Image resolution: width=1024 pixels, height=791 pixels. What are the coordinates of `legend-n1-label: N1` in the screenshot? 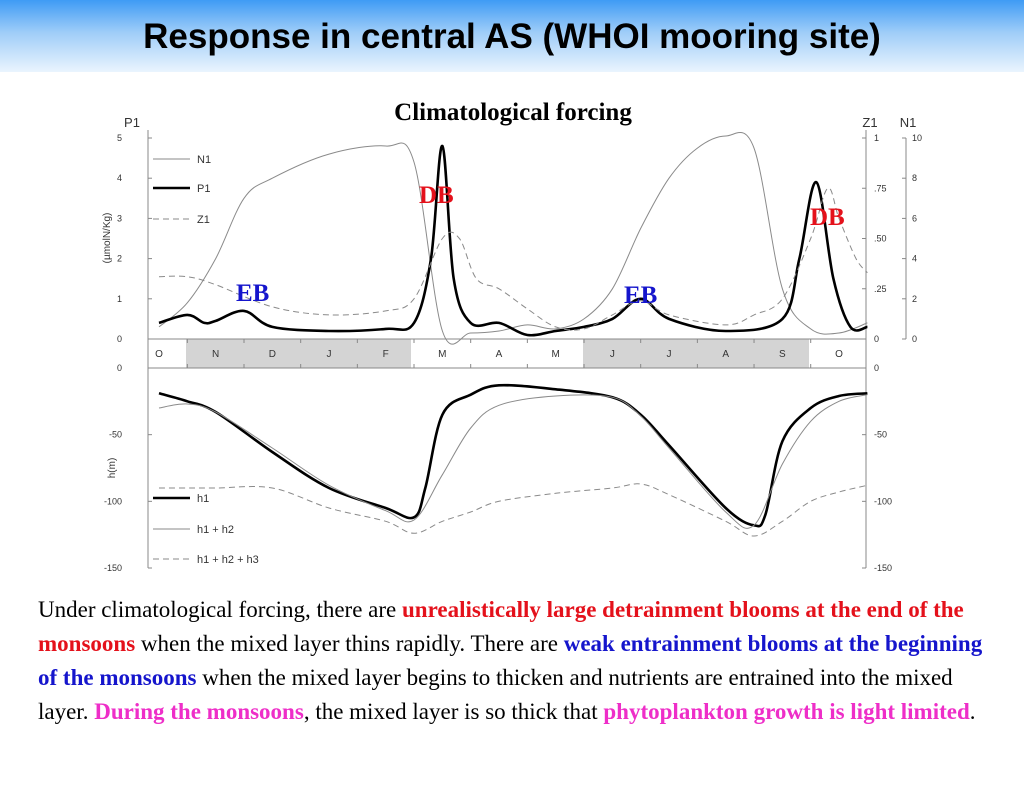 It's located at (204, 160).